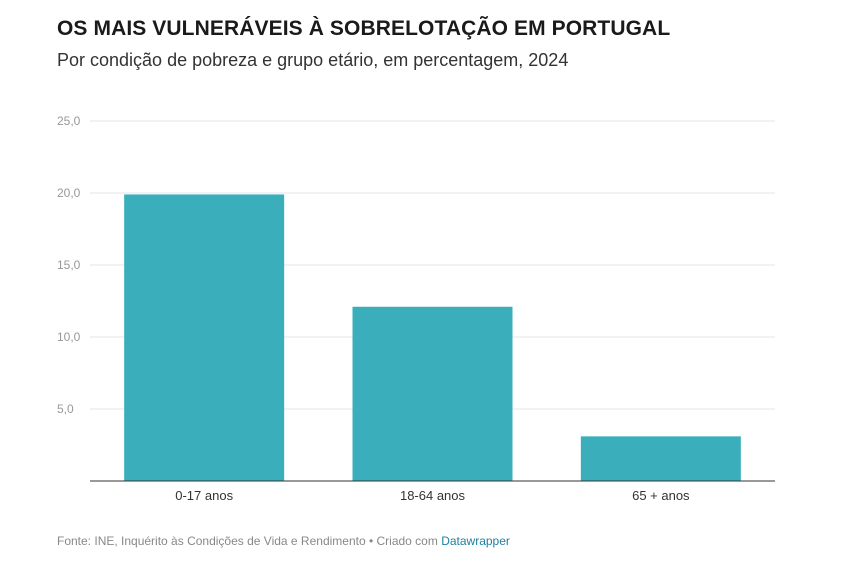 The height and width of the screenshot is (571, 850). What do you see at coordinates (65, 409) in the screenshot?
I see `y-tick-label: 5,0` at bounding box center [65, 409].